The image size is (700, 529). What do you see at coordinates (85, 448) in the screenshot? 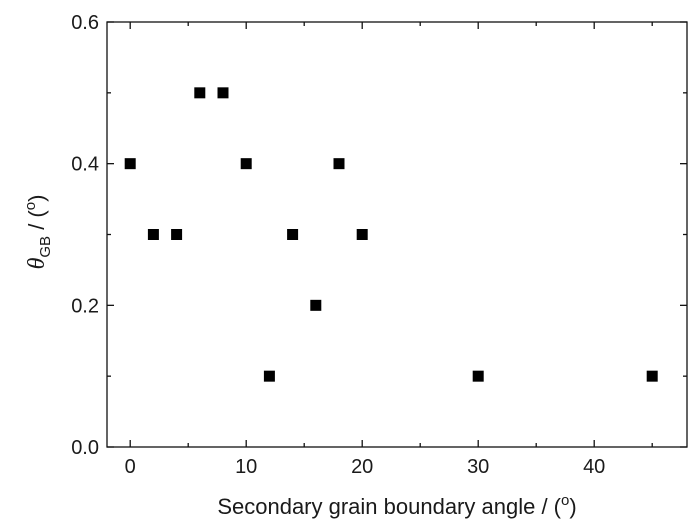
I see `y-tick-label: 0.0` at bounding box center [85, 448].